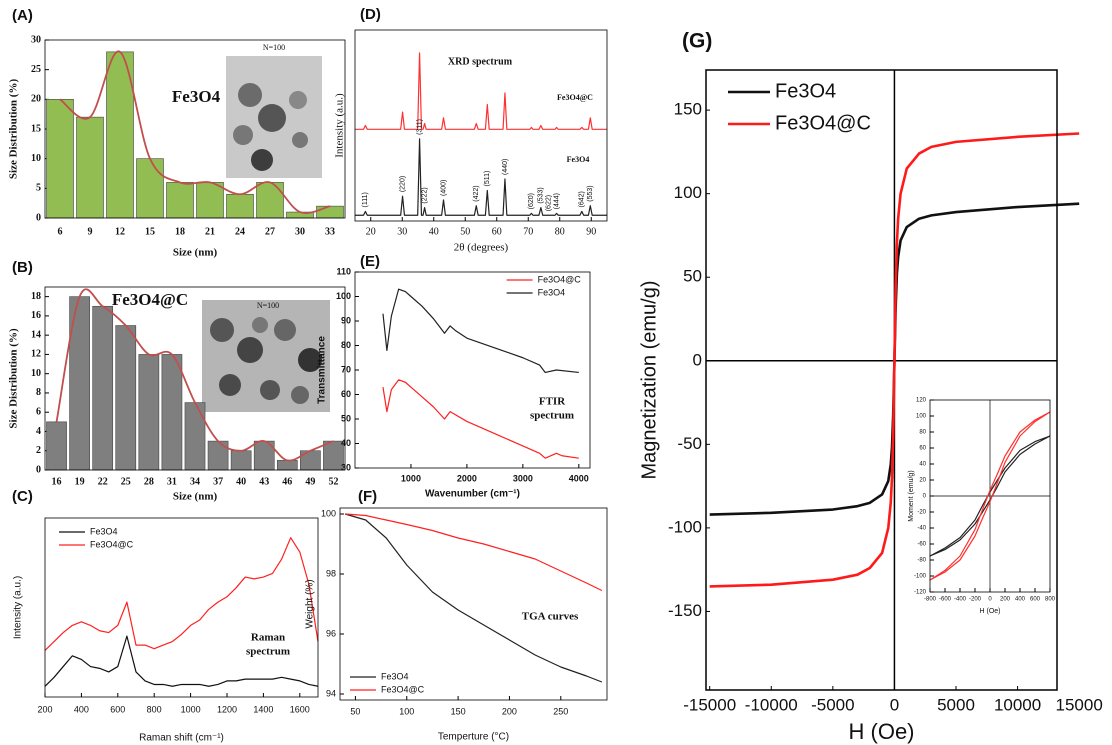 This screenshot has height=745, width=1112. Describe the element at coordinates (36, 373) in the screenshot. I see `y-tick-label: 10` at that location.